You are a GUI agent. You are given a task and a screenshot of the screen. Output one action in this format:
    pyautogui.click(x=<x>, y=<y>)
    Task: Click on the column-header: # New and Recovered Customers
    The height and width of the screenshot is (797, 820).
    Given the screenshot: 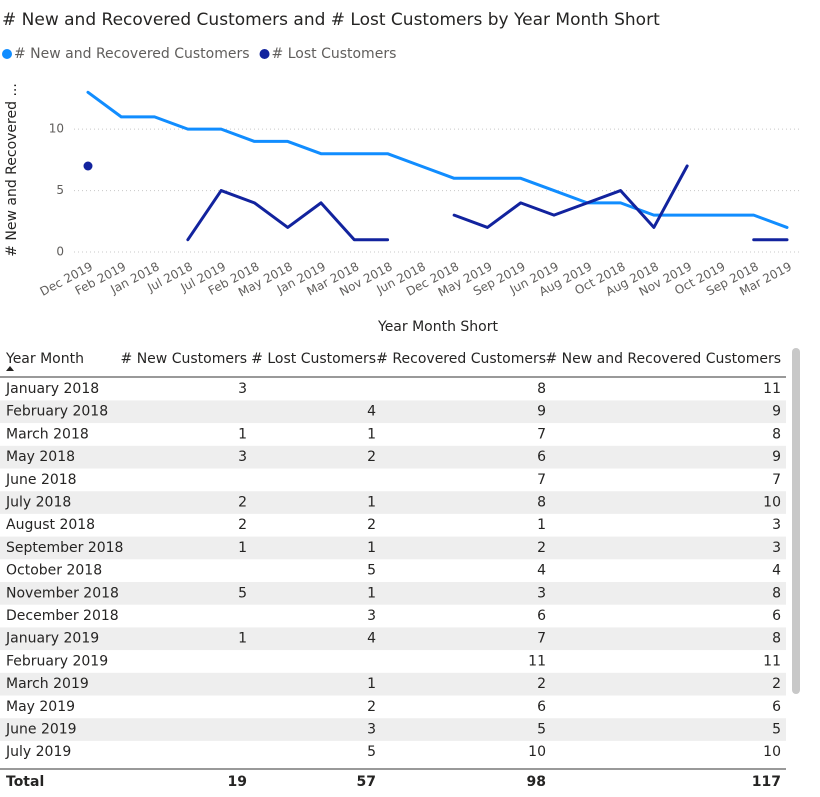 What is the action you would take?
    pyautogui.click(x=663, y=359)
    